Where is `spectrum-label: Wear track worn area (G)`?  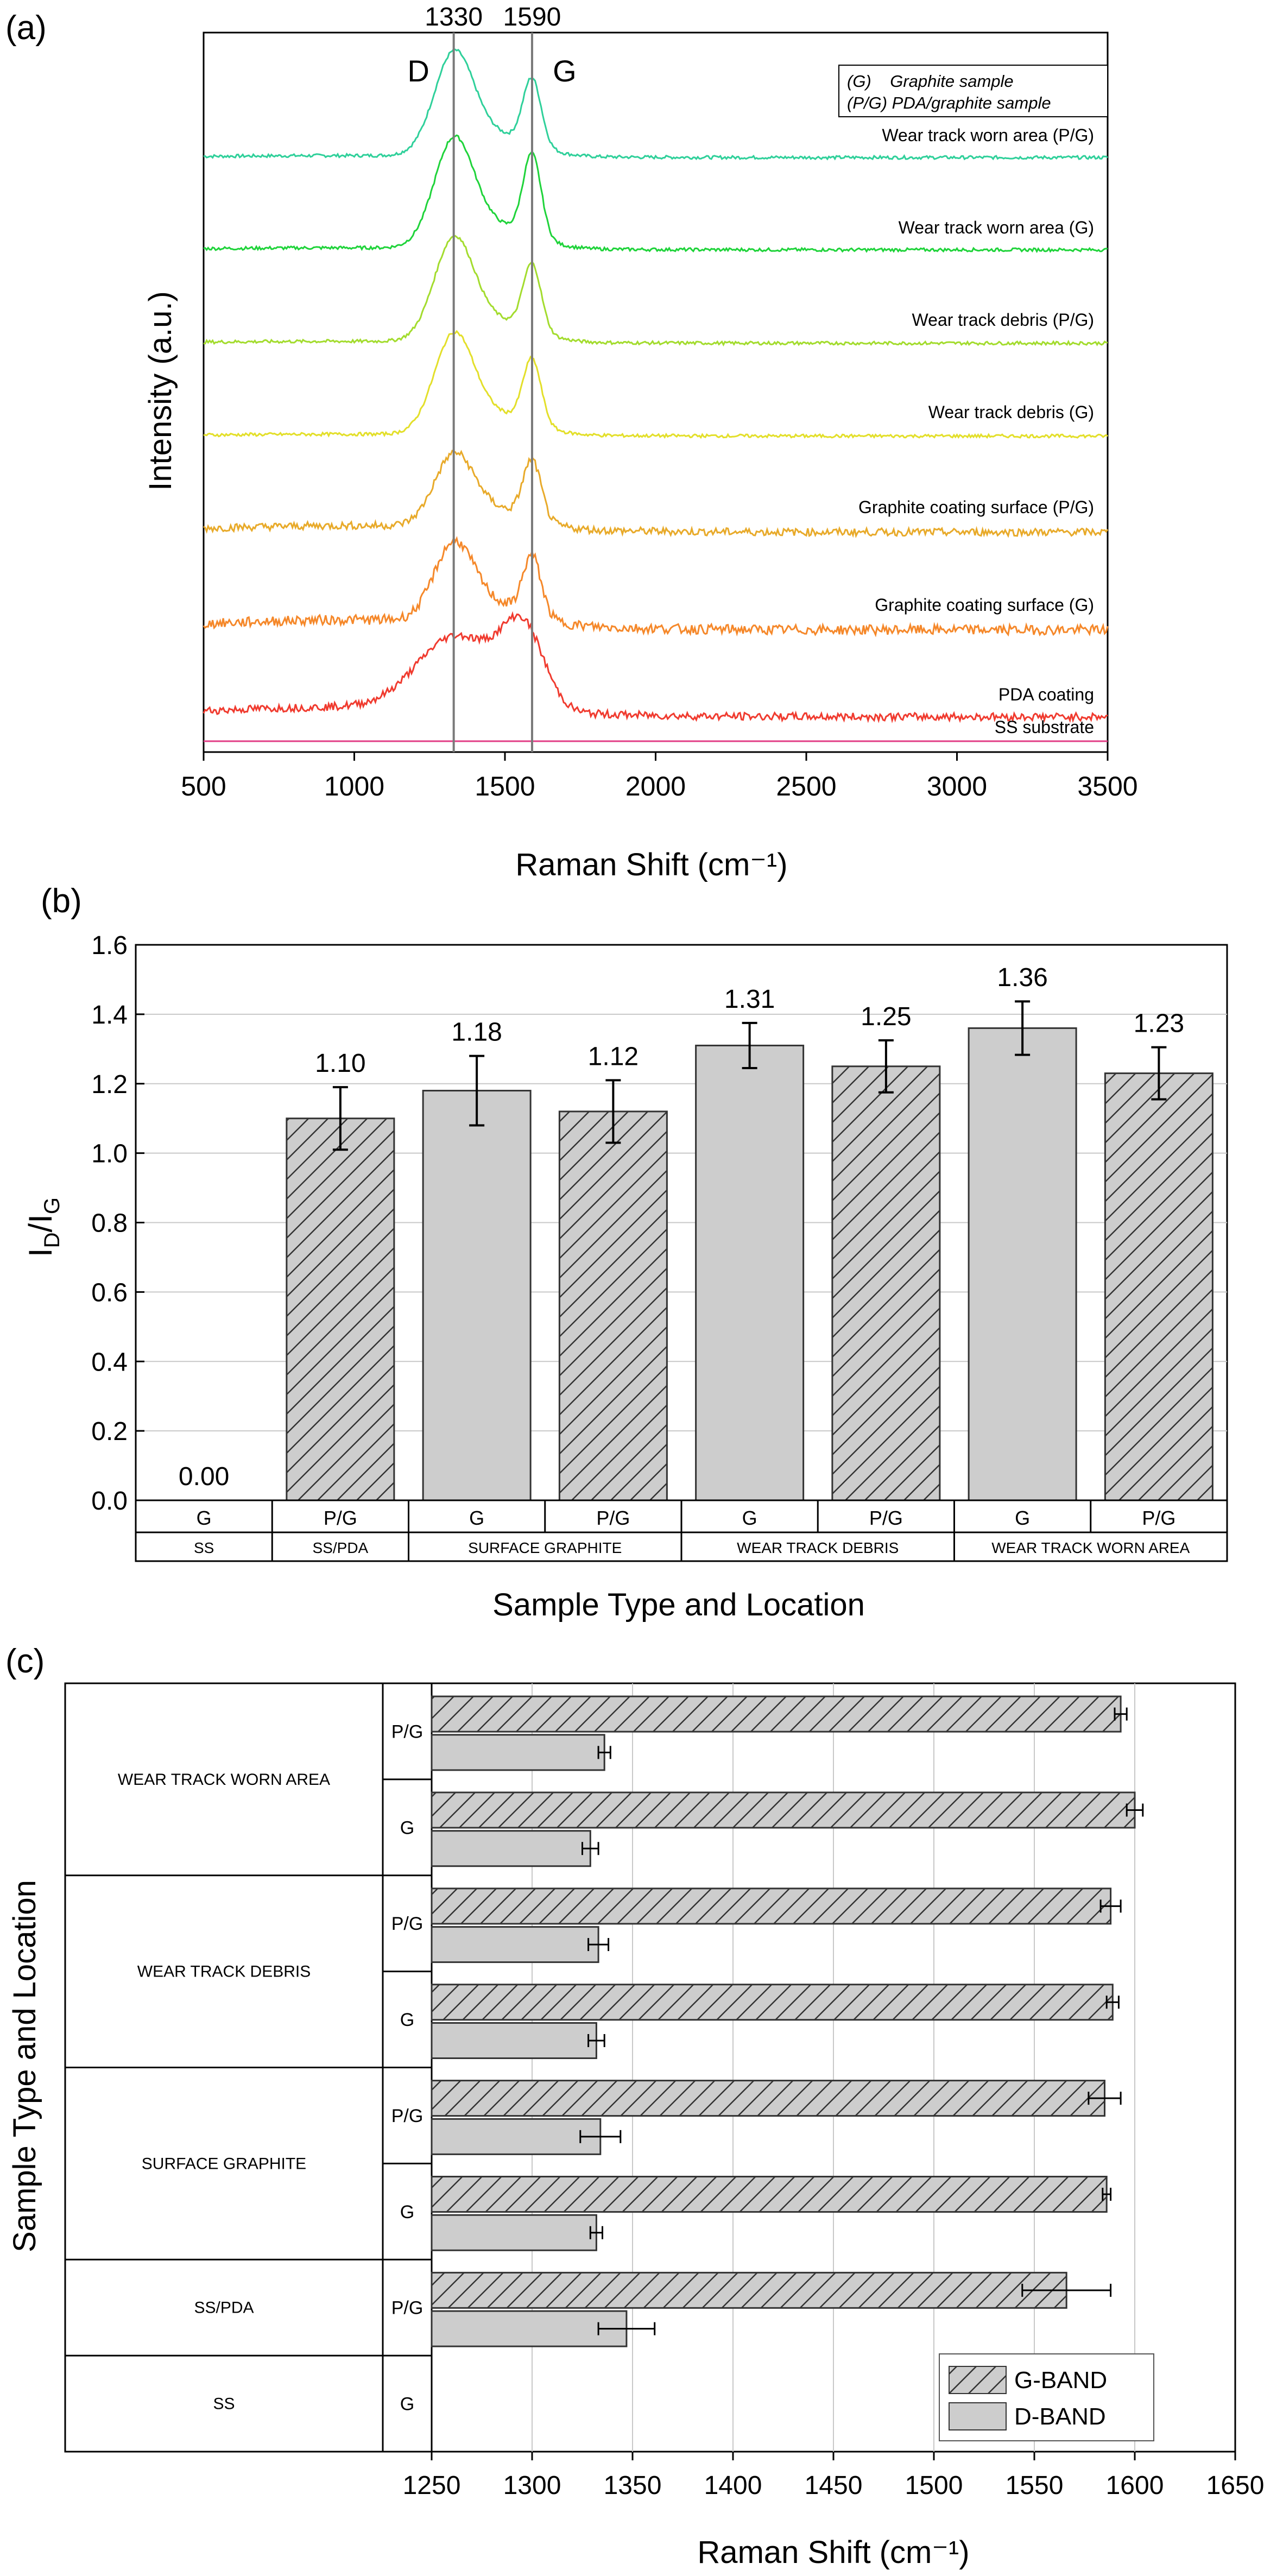
spectrum-label: Wear track worn area (G) is located at coordinates (997, 228).